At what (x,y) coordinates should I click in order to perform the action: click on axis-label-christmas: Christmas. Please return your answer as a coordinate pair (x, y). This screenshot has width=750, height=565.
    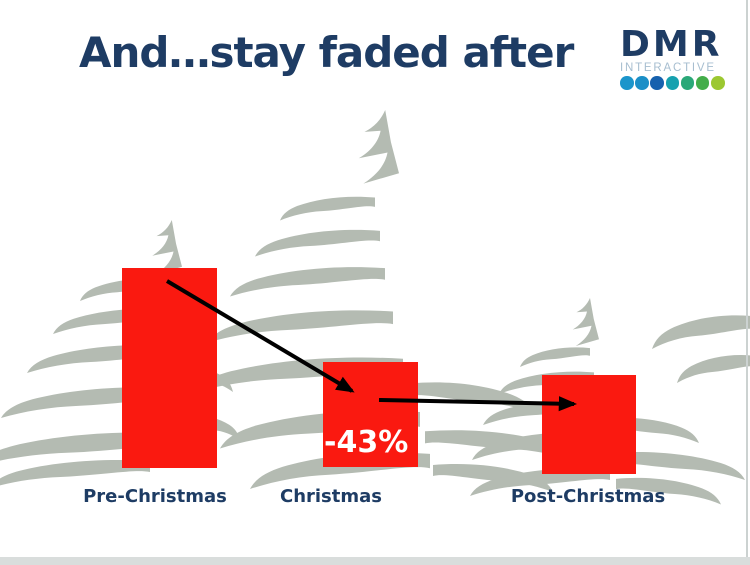
    Looking at the image, I should click on (330, 496).